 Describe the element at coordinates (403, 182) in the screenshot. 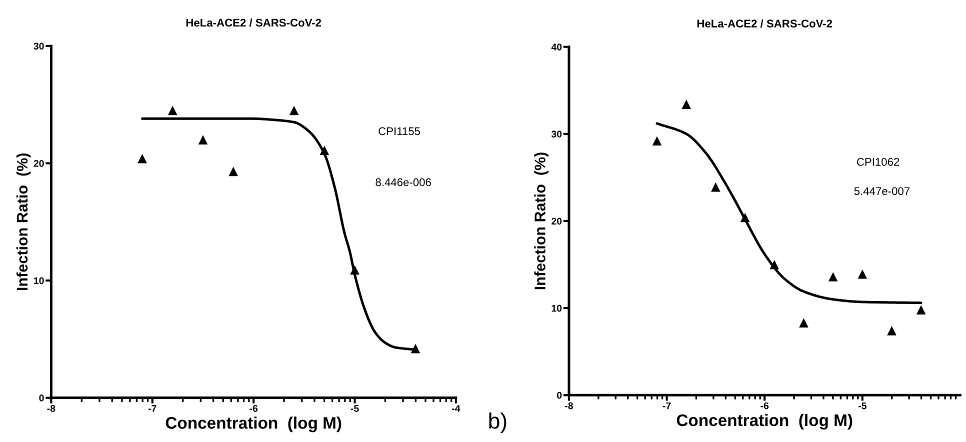

I see `annotation: 8.446e-006` at that location.